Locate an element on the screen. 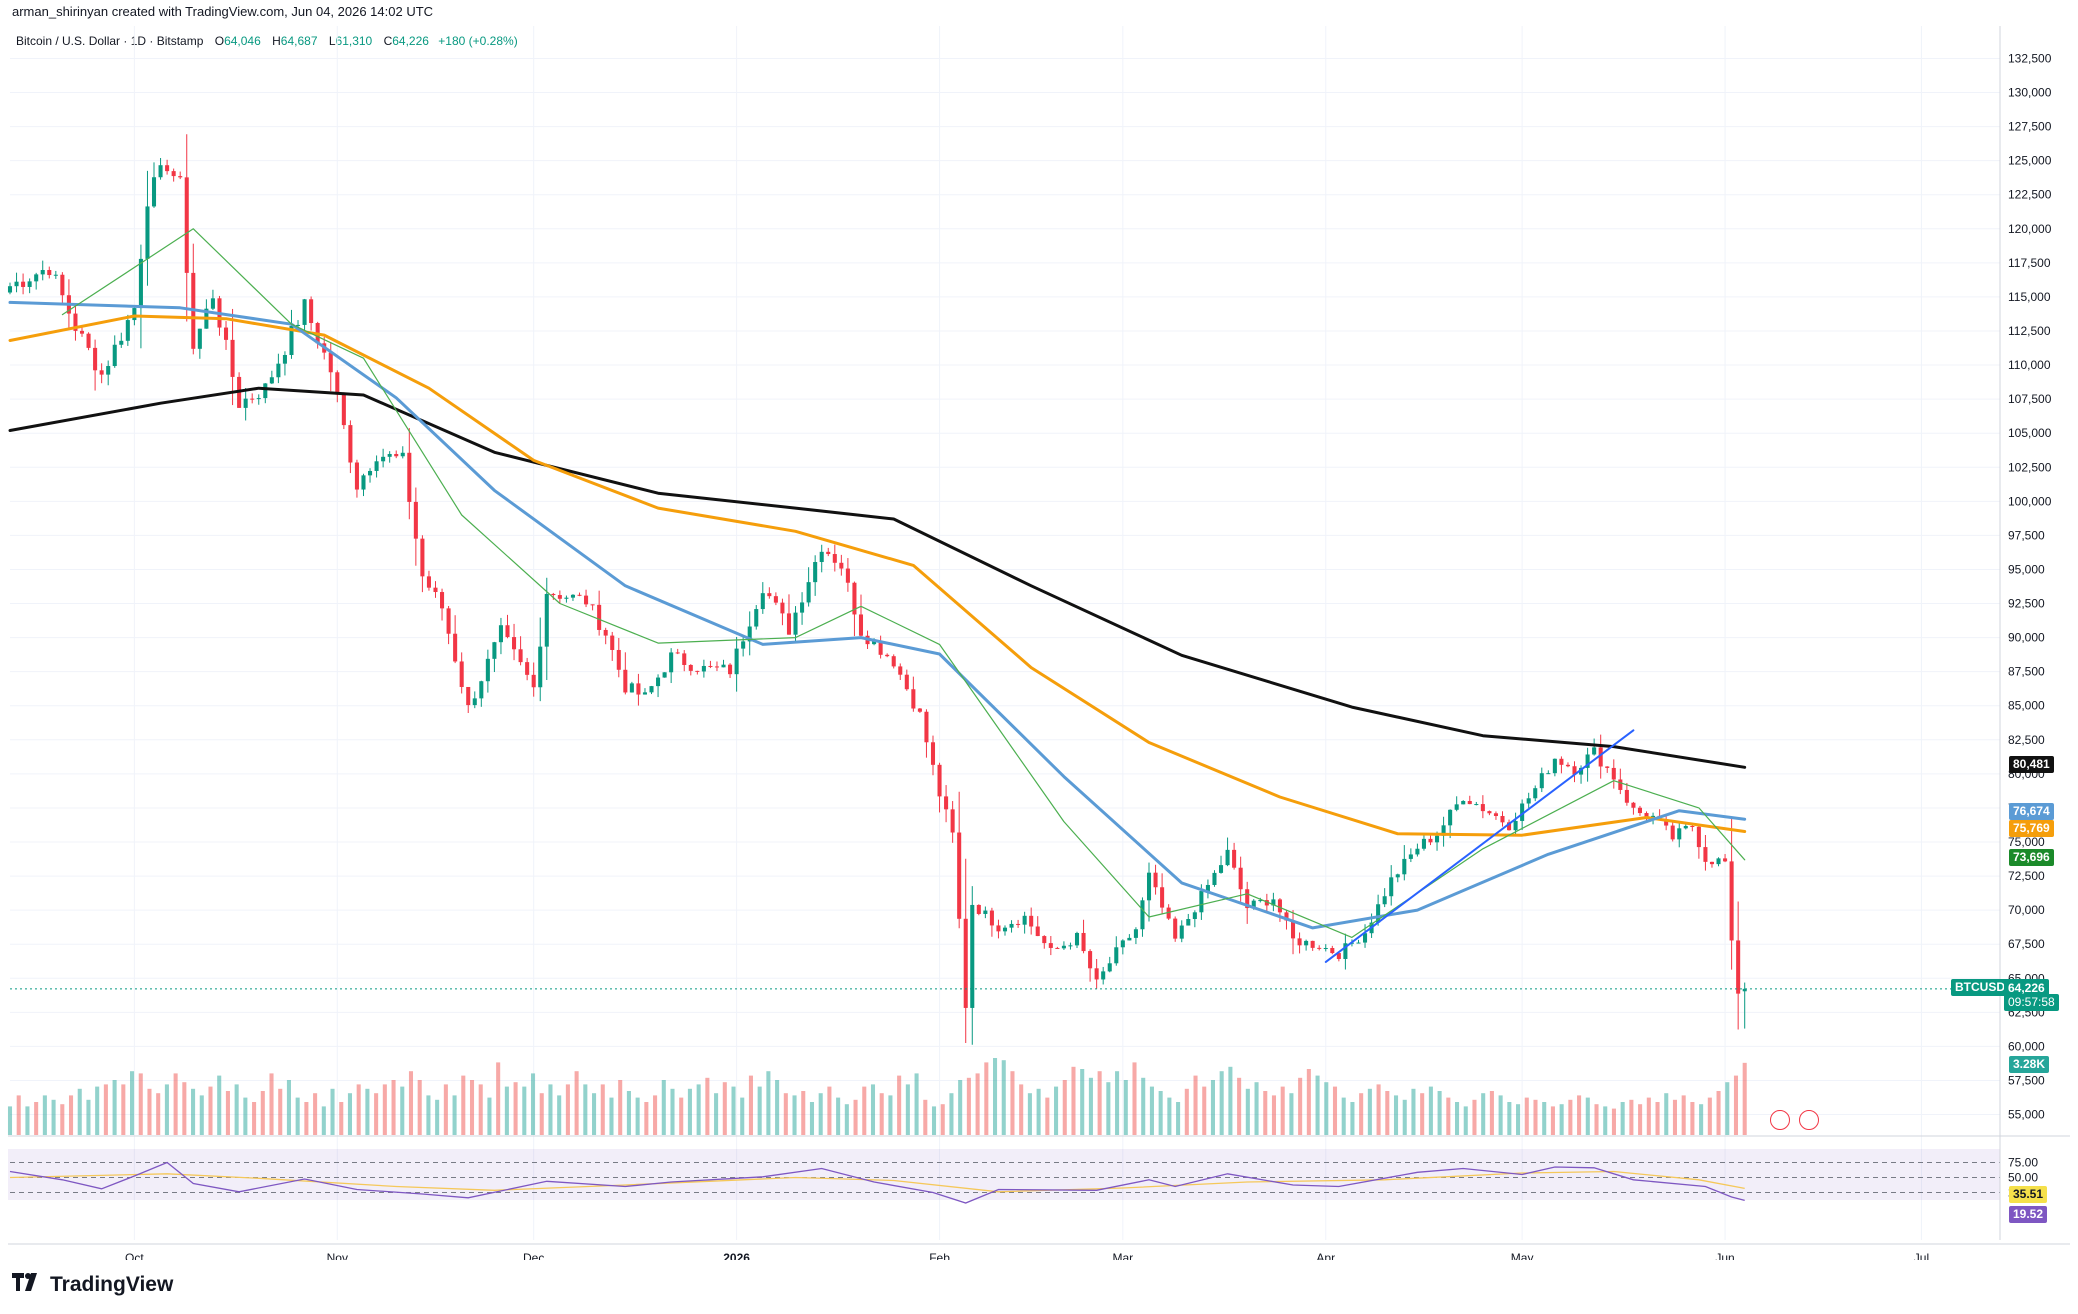 The height and width of the screenshot is (1314, 2078). time-tick-label: Dec is located at coordinates (533, 1255).